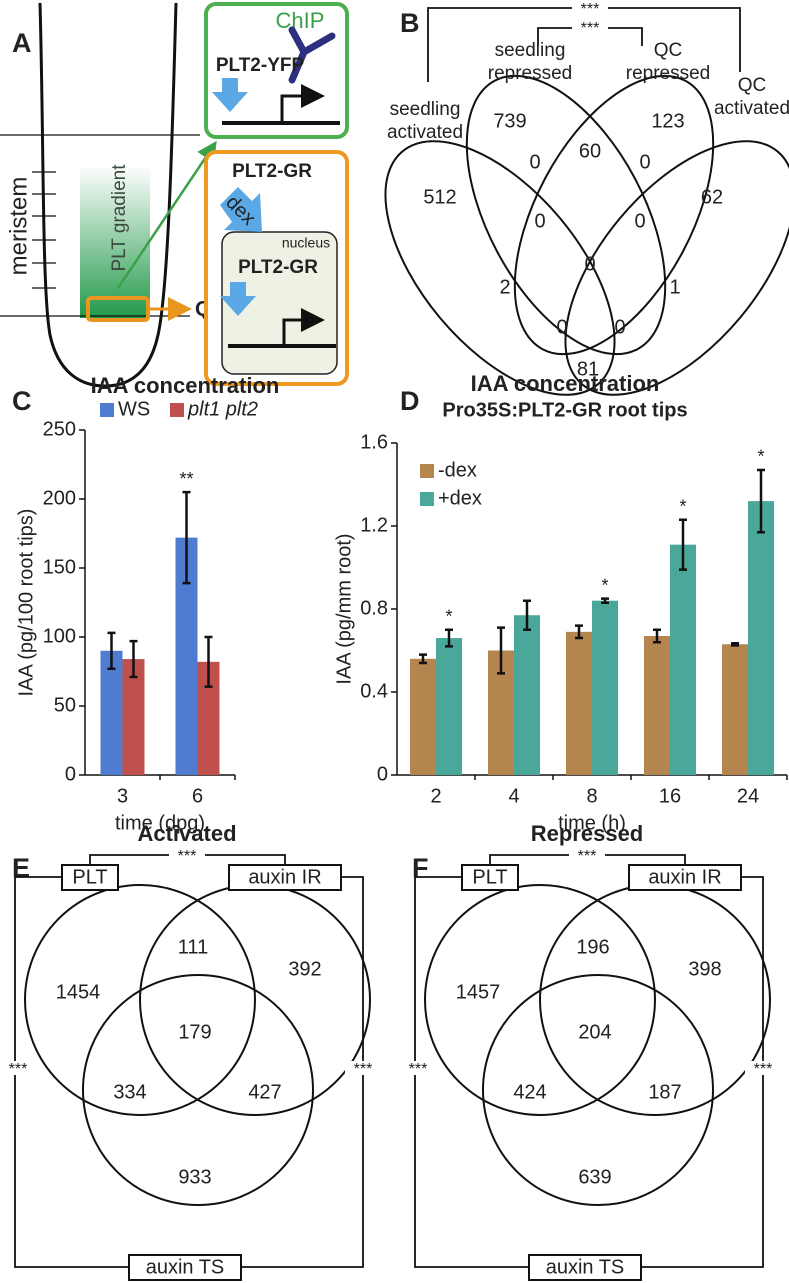 The image size is (789, 1283). What do you see at coordinates (18, 226) in the screenshot?
I see `meristem-label: meristem` at bounding box center [18, 226].